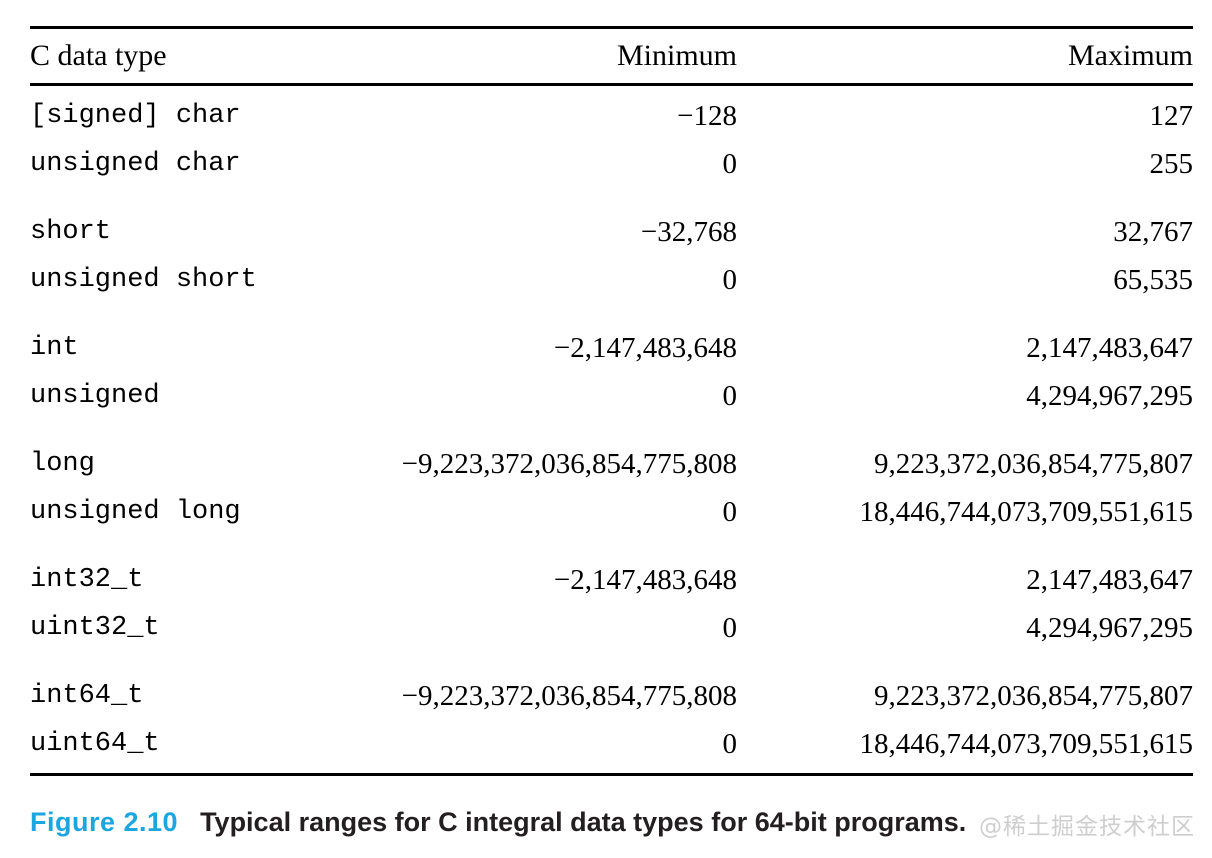  I want to click on cell-c-data-type: unsigned char, so click(135, 164).